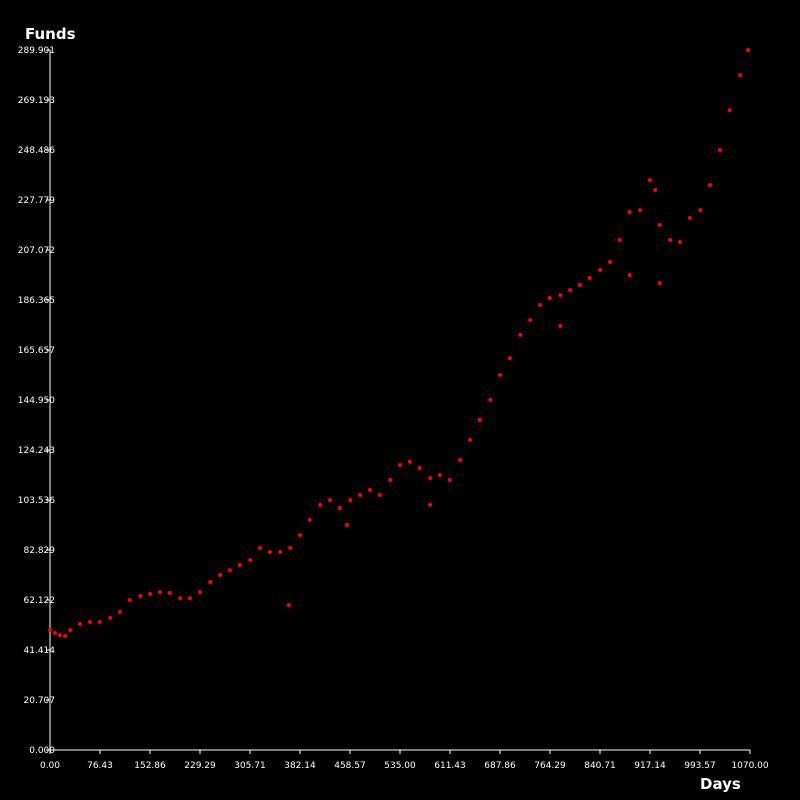 This screenshot has height=800, width=800. I want to click on y-tick-label: 144.950, so click(36, 401).